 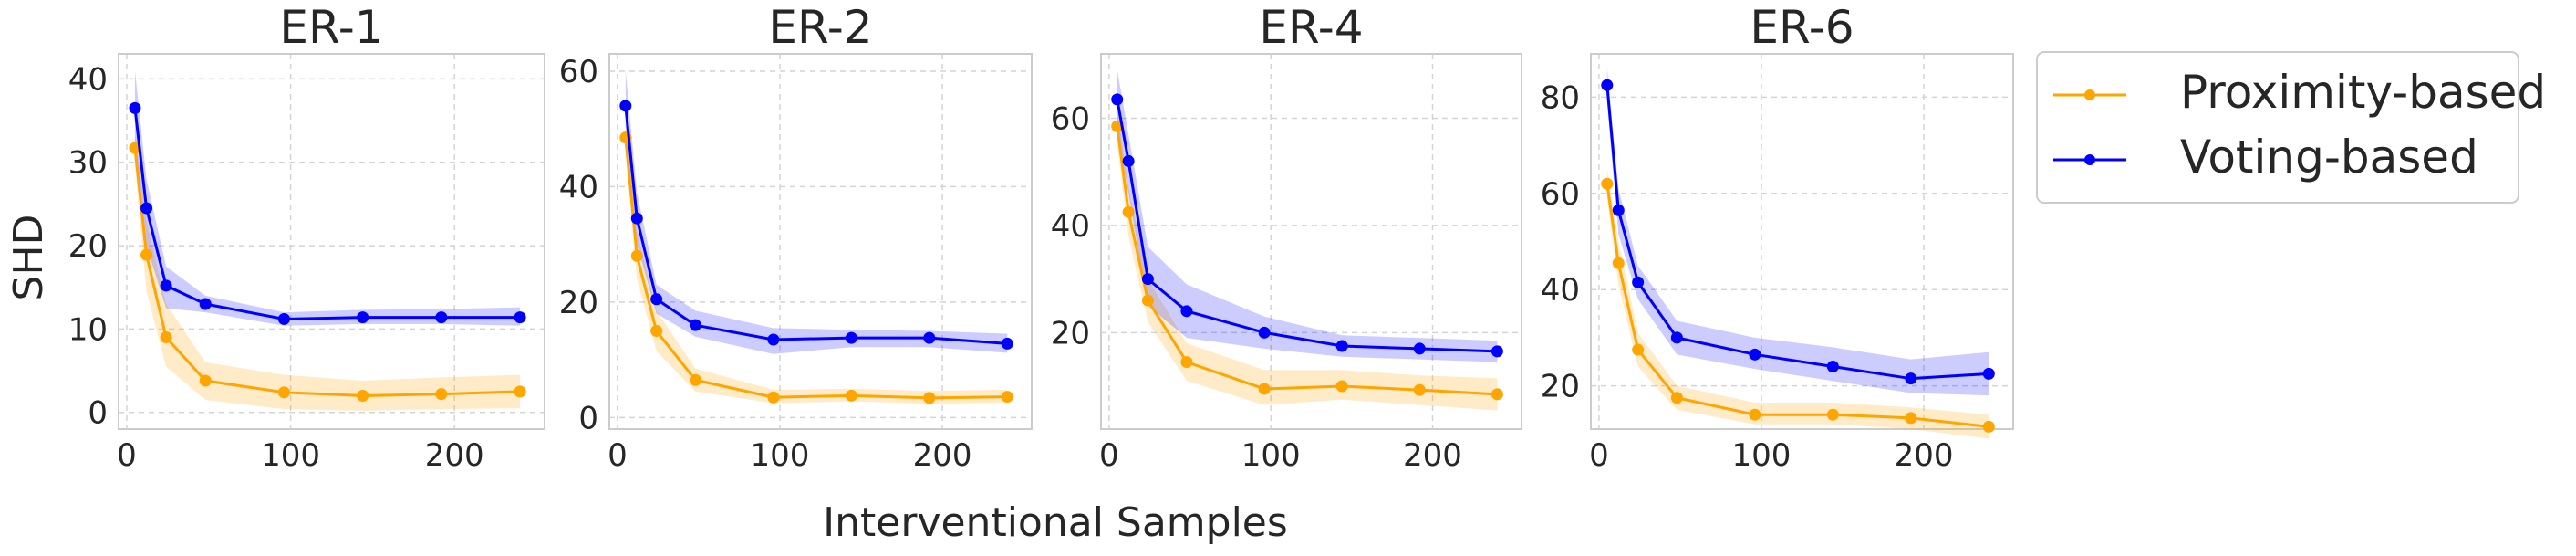 What do you see at coordinates (1311, 27) in the screenshot?
I see `chart-title: ER-4` at bounding box center [1311, 27].